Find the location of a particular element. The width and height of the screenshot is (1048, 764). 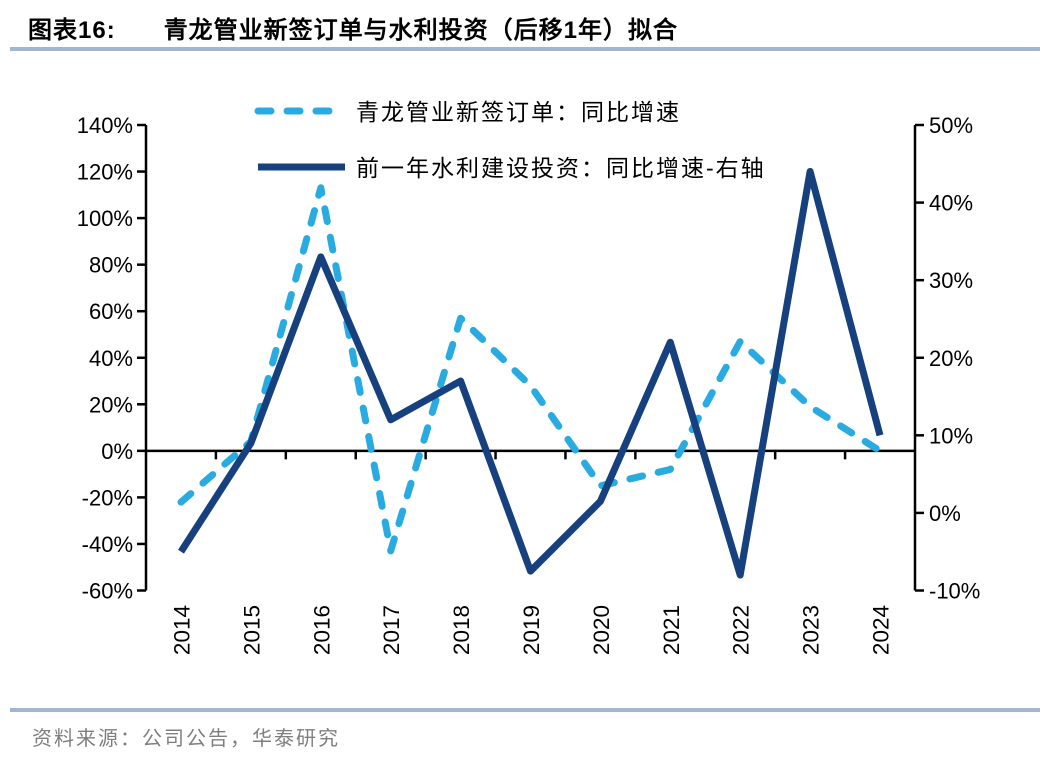

figure-title: 青龙管业新签订单与水利投资（后移1年）拟合 is located at coordinates (421, 30).